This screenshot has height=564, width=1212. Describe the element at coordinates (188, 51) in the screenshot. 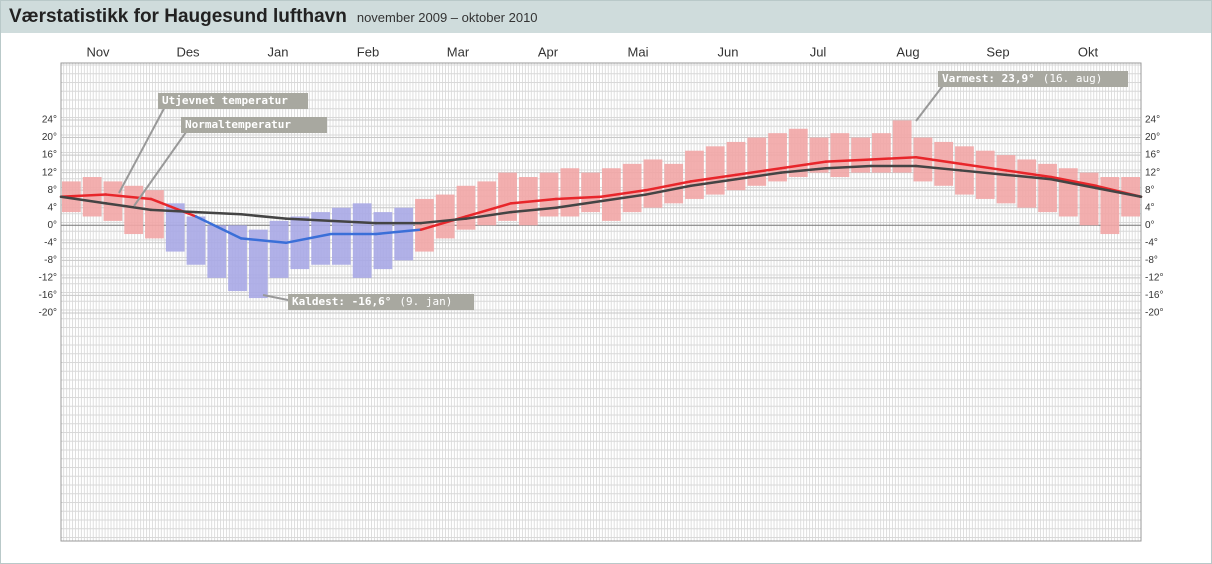

I see `x-tick-label: Des` at that location.